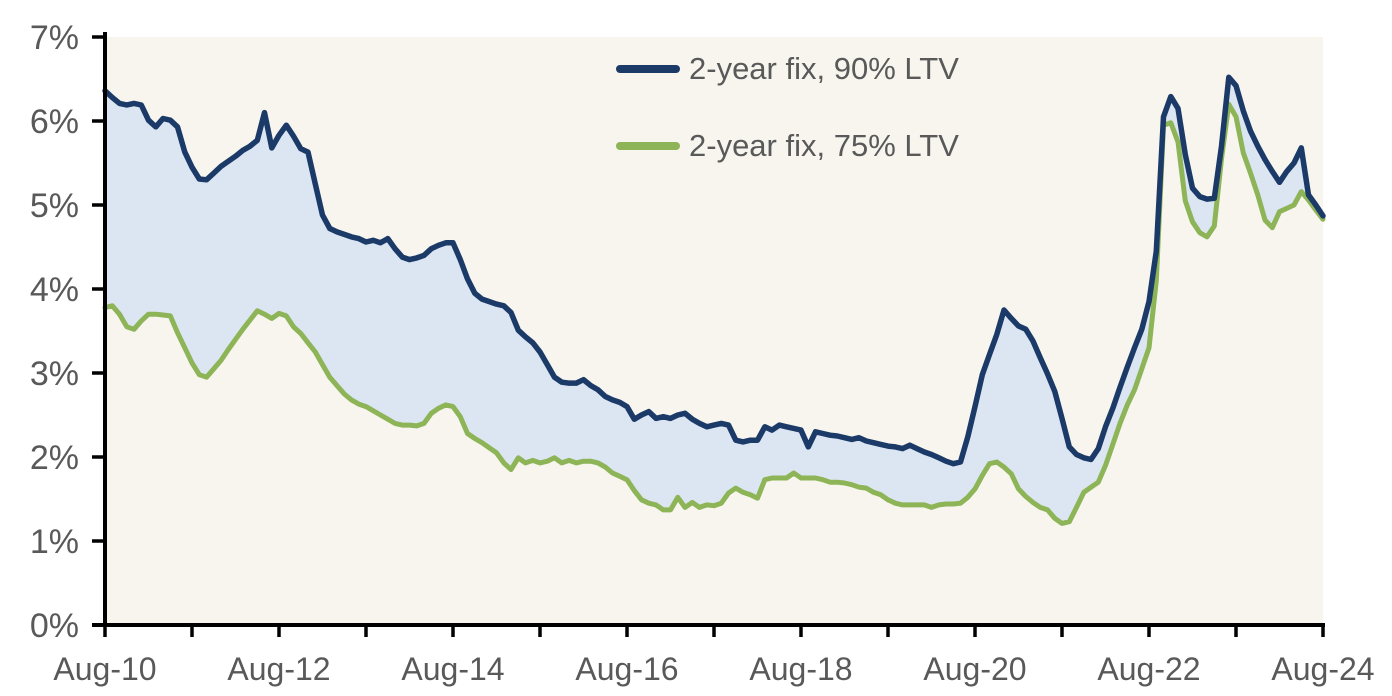  What do you see at coordinates (104, 669) in the screenshot?
I see `x-axis-tick-label: Aug-10` at bounding box center [104, 669].